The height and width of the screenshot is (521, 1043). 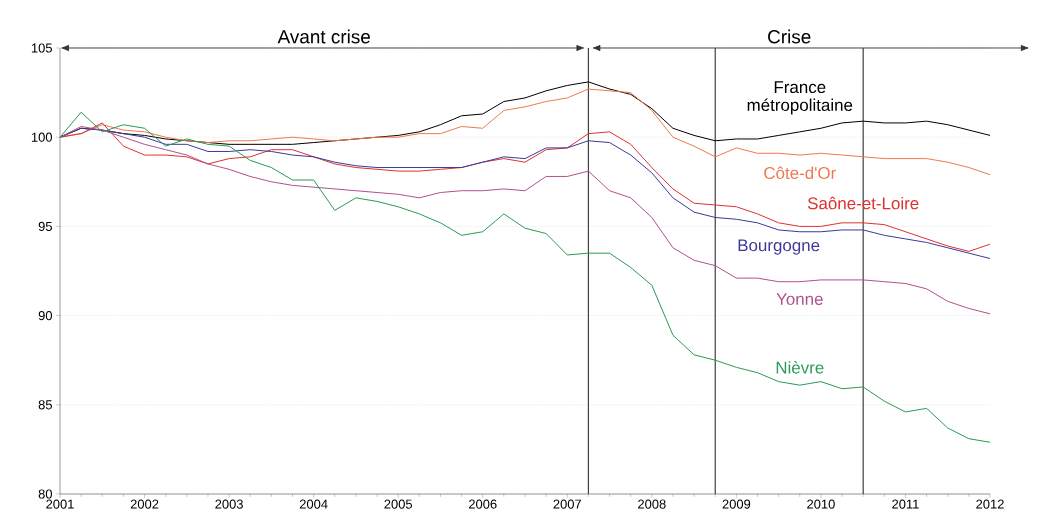 What do you see at coordinates (821, 504) in the screenshot?
I see `x-tick-label: 2010` at bounding box center [821, 504].